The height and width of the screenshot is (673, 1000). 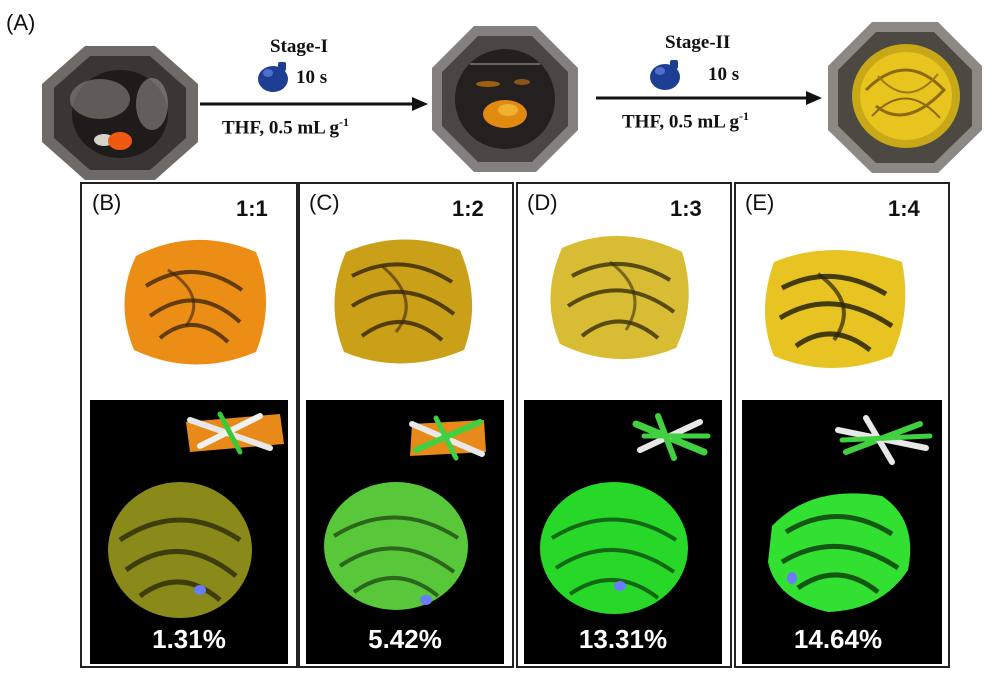 I want to click on panel-label: (D), so click(x=542, y=202).